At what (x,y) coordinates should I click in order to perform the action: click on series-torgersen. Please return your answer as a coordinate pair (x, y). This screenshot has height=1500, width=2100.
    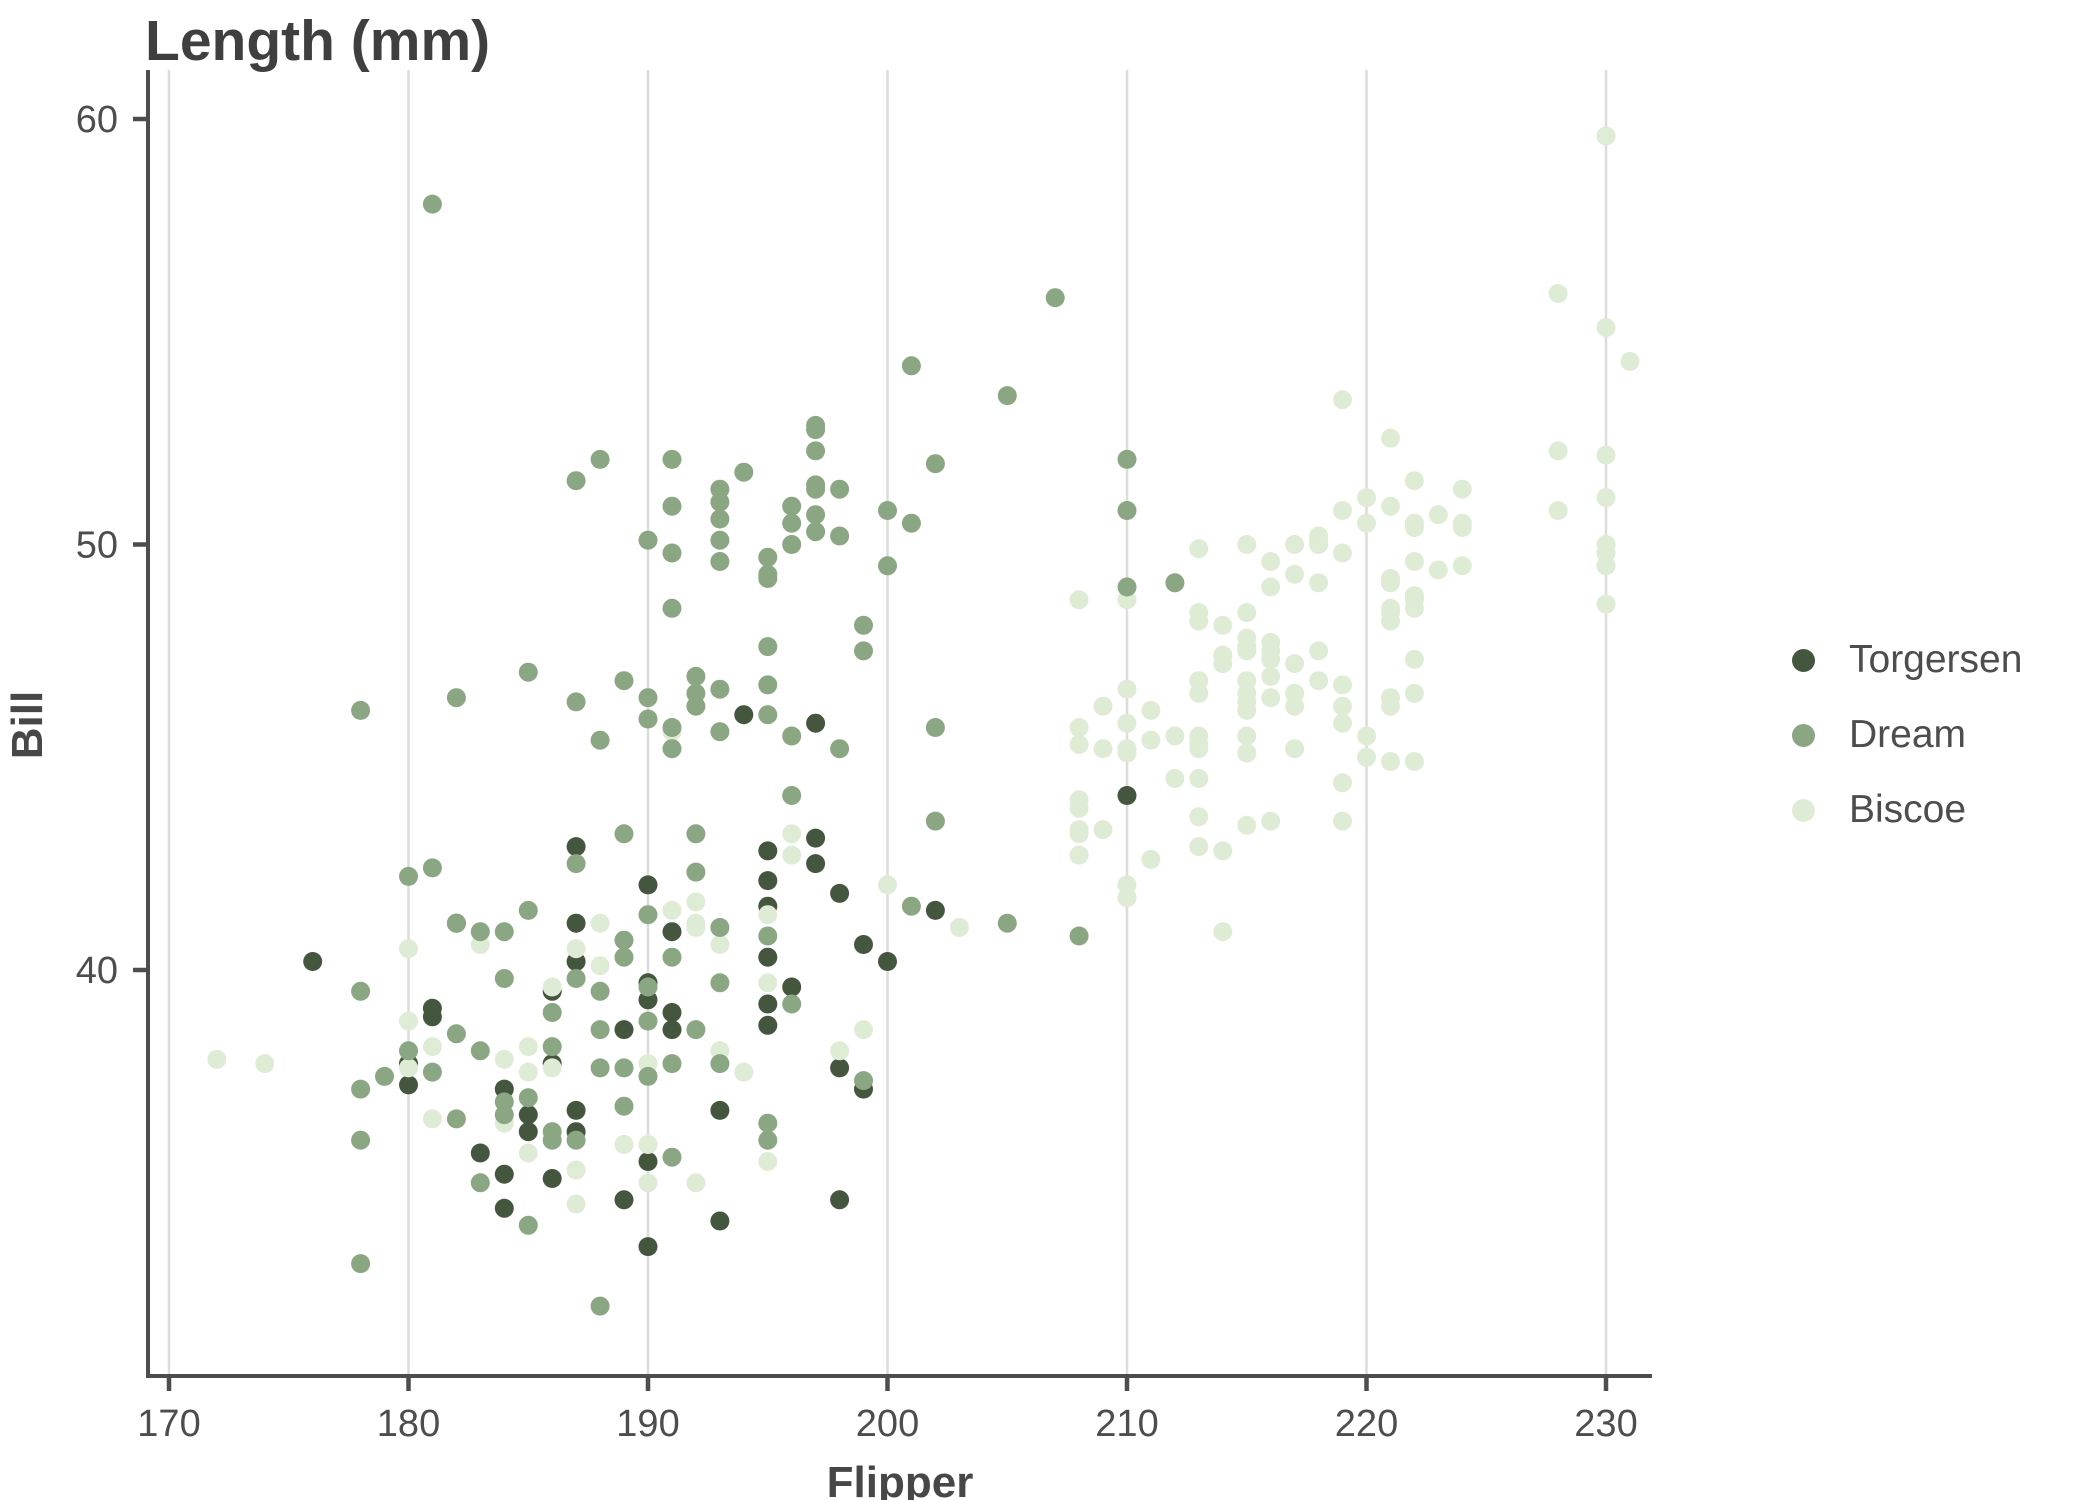
    Looking at the image, I should click on (720, 981).